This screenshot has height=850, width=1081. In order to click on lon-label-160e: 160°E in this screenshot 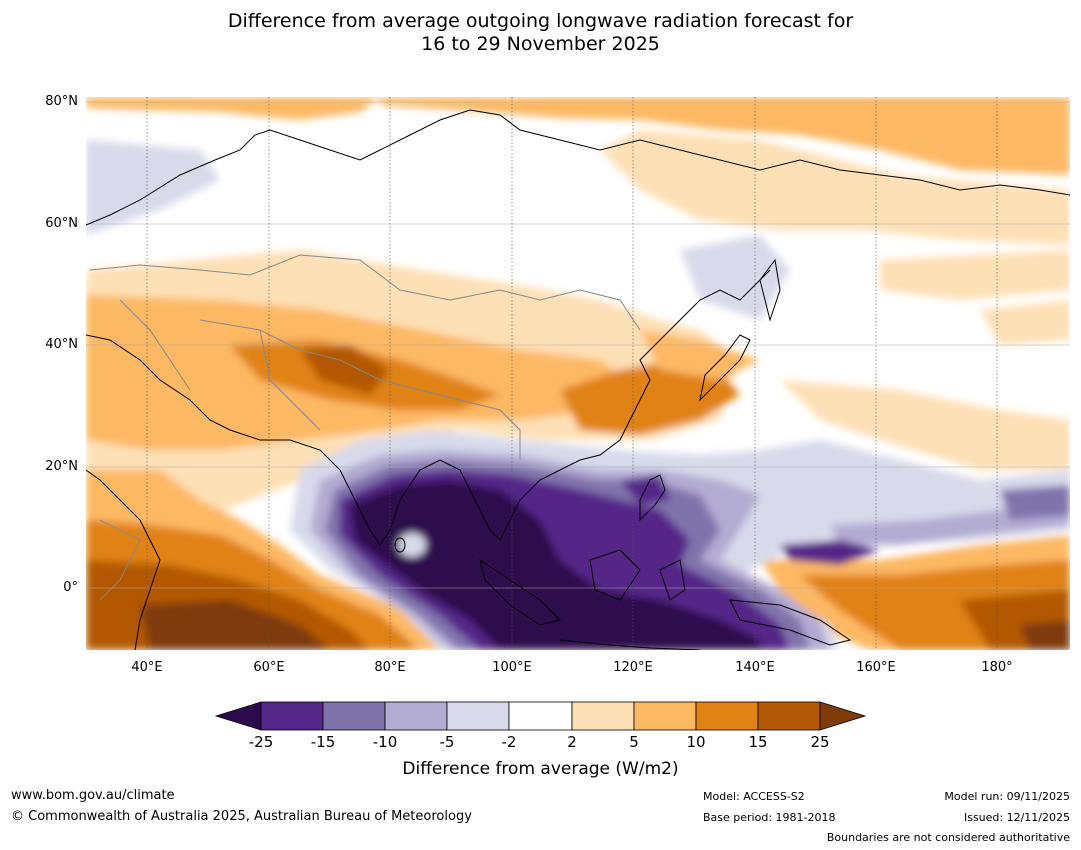, I will do `click(876, 667)`.